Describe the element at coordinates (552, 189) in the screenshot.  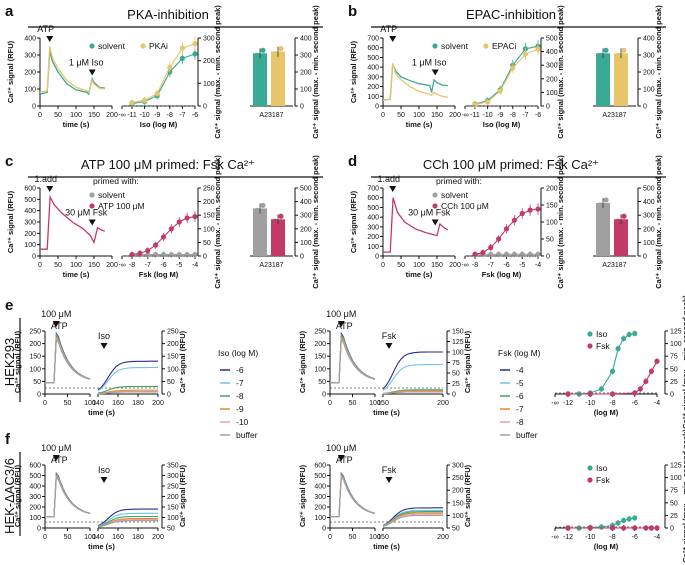
I see `panel-d-dose-y-tick-label: 200` at that location.